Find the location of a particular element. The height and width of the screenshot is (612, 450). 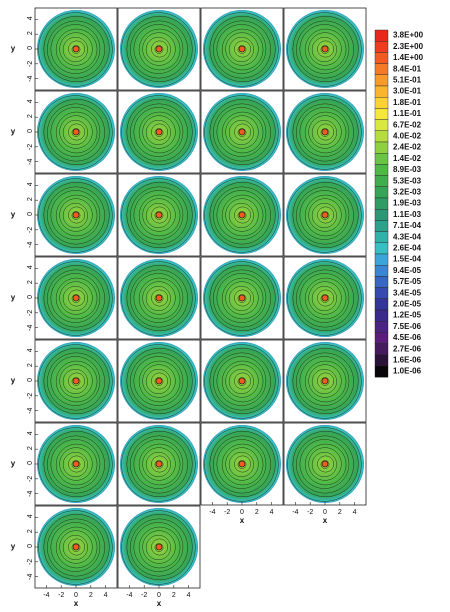

panel: -4 -2 0 2 4 y -4 -2 0 2 4 x is located at coordinates (64, 556).